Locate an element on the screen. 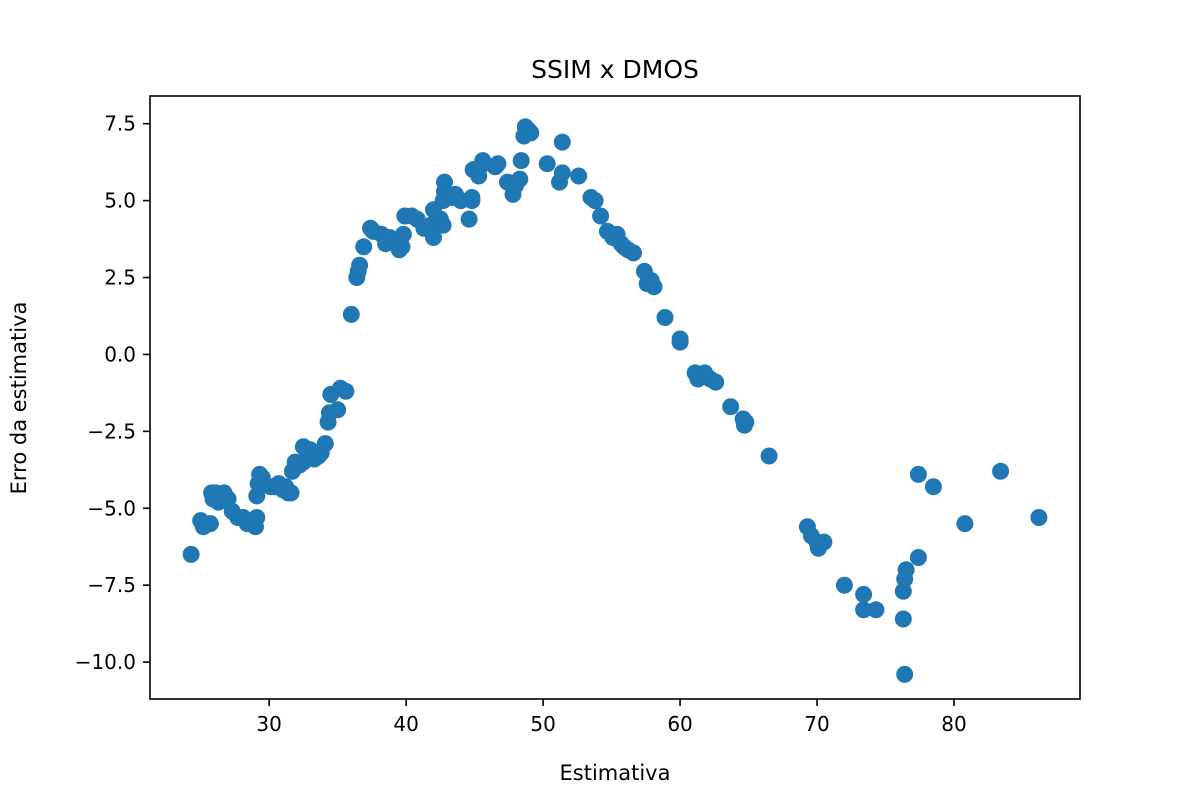 This screenshot has height=800, width=1200. x-tick-label: 50 is located at coordinates (542, 724).